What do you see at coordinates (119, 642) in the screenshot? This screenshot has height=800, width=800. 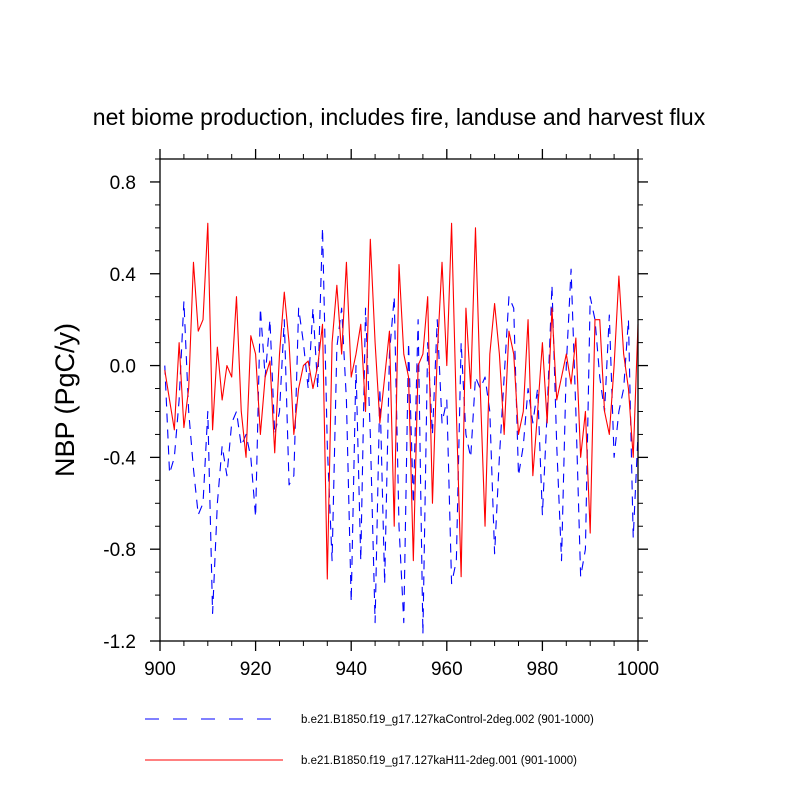 I see `y-tick-label: -1.2` at bounding box center [119, 642].